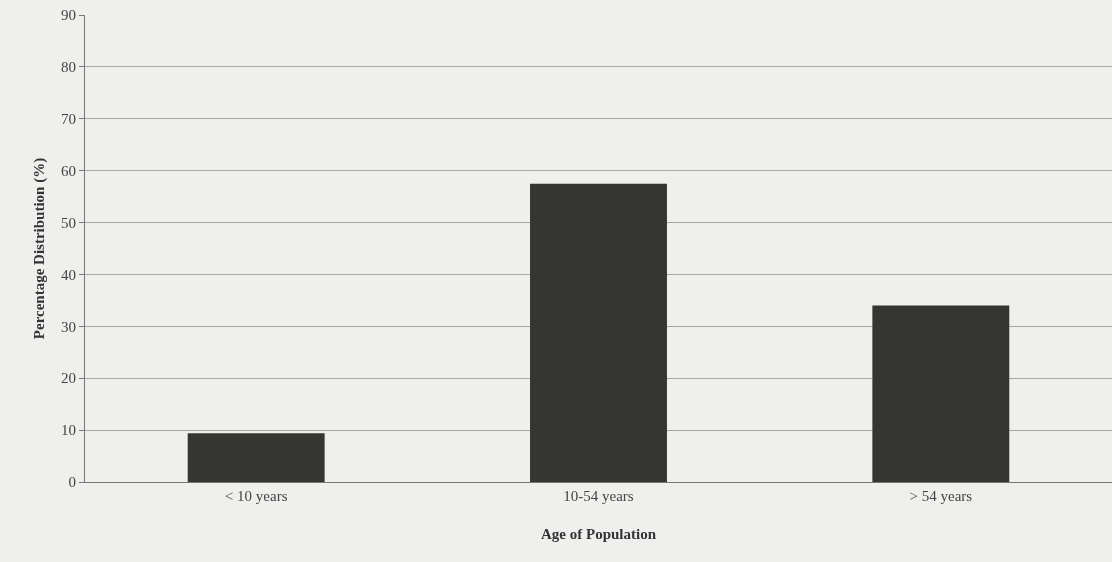  Describe the element at coordinates (68, 170) in the screenshot. I see `y-tick-label: 60` at that location.